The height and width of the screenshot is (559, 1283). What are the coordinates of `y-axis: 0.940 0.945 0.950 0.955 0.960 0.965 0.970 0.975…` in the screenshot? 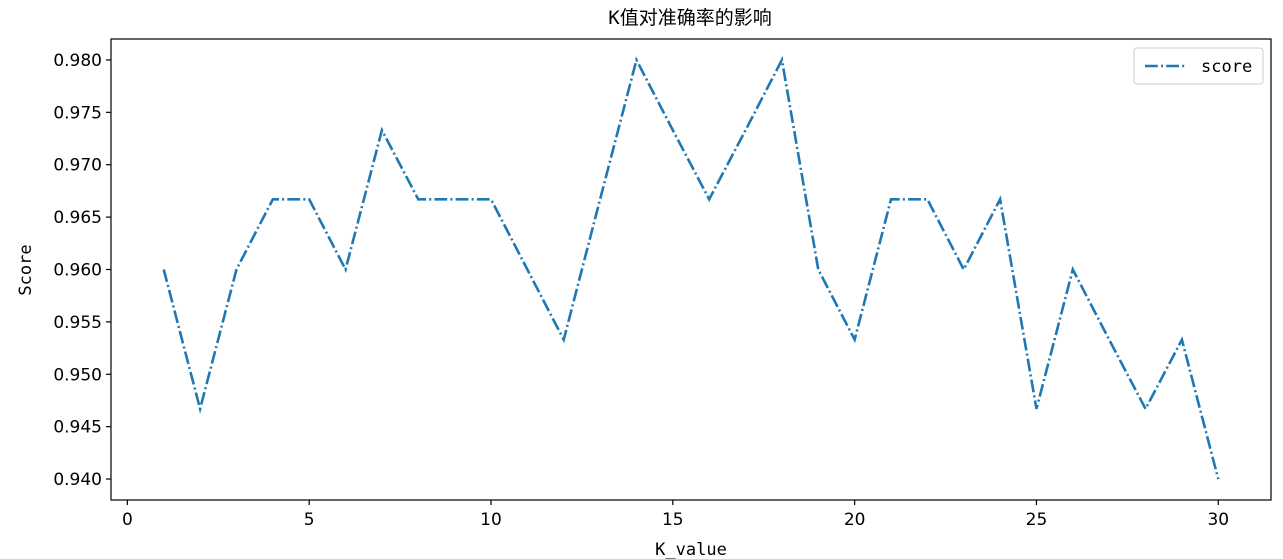 It's located at (82, 270).